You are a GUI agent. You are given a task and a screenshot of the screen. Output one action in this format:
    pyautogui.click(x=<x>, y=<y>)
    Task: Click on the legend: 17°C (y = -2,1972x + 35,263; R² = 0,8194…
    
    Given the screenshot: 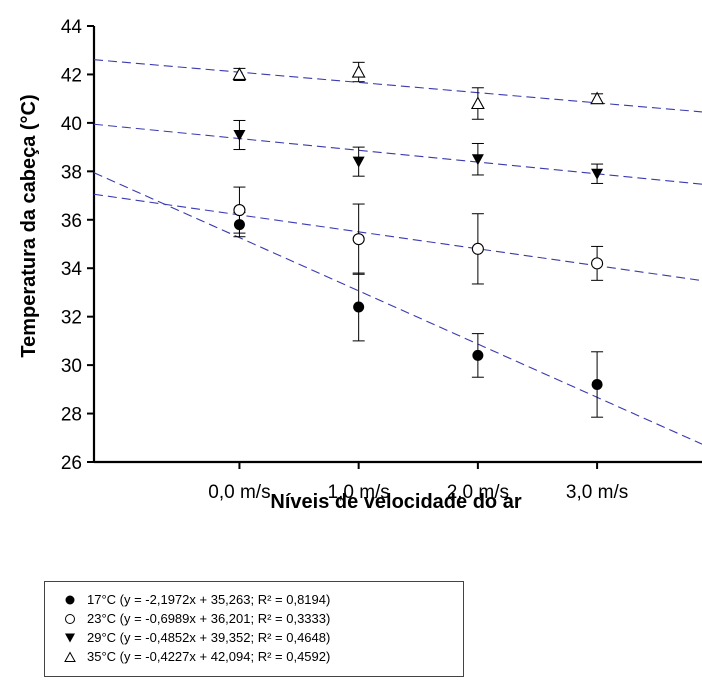 What is the action you would take?
    pyautogui.click(x=254, y=629)
    